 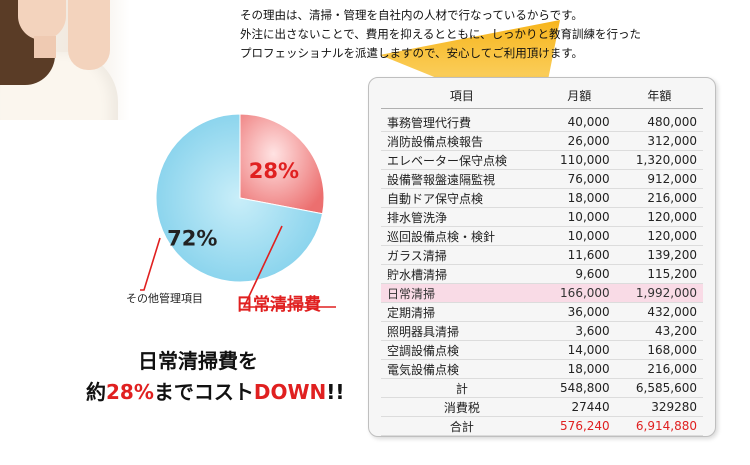 I want to click on table-row: 消防設備点検報告 26,000 312,000, so click(x=542, y=141).